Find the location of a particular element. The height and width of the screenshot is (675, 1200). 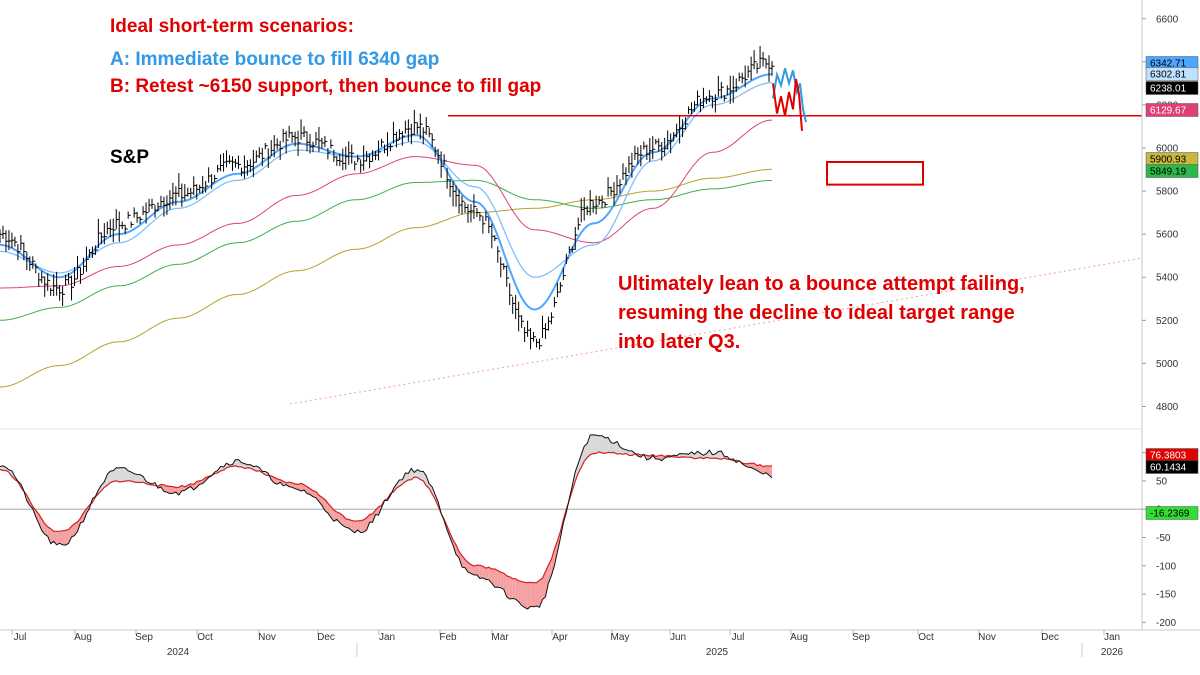

price-tick-label: 5000 is located at coordinates (1167, 364).